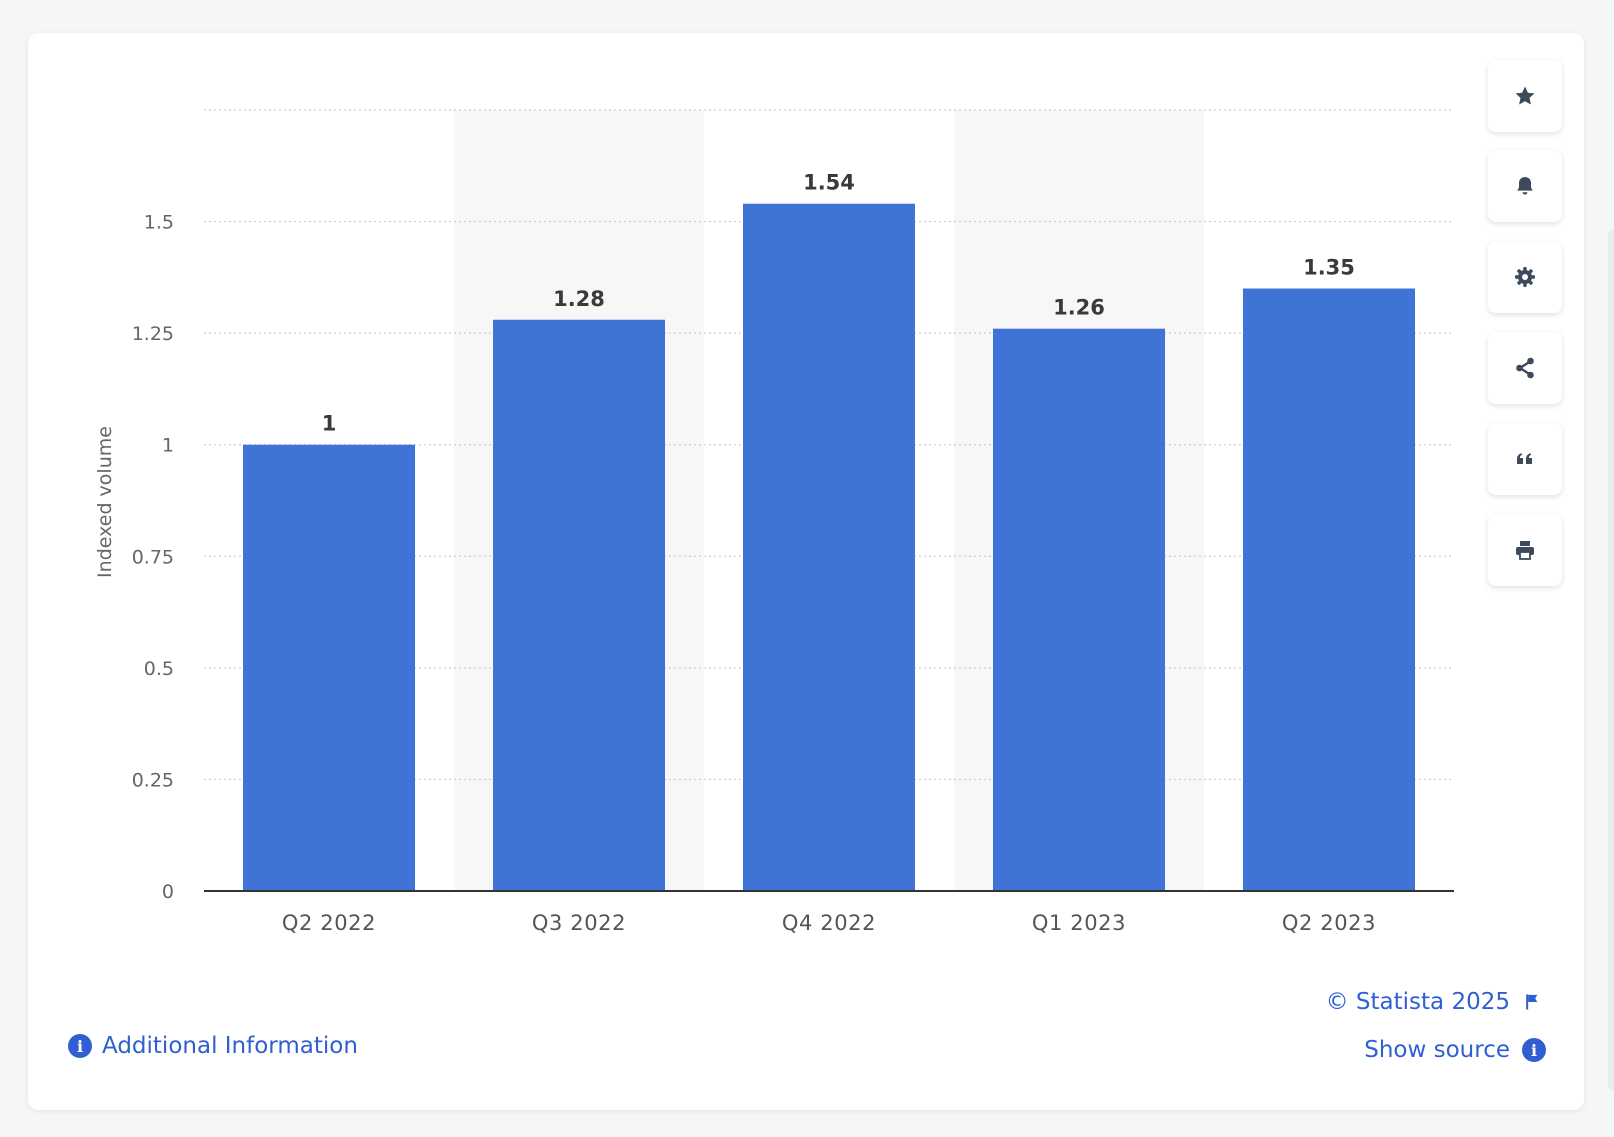 The width and height of the screenshot is (1614, 1137). I want to click on y-tick-label: 1.25, so click(153, 334).